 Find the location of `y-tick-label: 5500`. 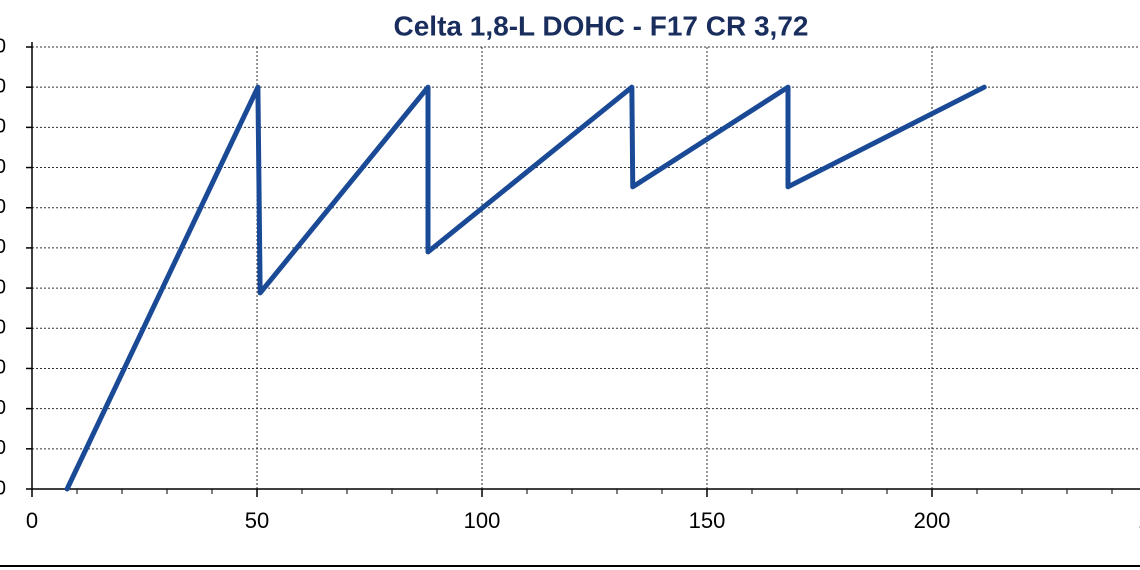

y-tick-label: 5500 is located at coordinates (3, 46).